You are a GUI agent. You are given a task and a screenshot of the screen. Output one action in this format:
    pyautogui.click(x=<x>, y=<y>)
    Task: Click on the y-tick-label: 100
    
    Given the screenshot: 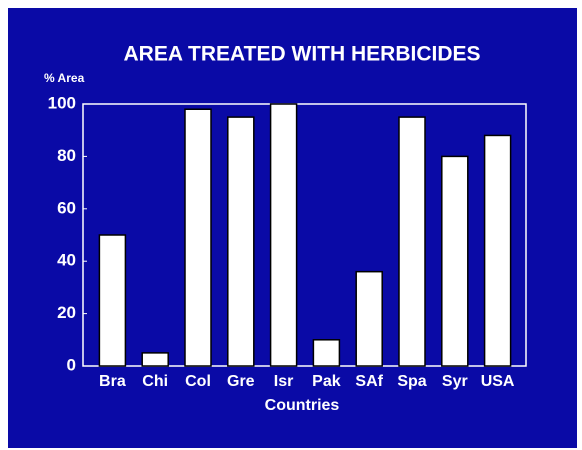 What is the action you would take?
    pyautogui.click(x=62, y=102)
    